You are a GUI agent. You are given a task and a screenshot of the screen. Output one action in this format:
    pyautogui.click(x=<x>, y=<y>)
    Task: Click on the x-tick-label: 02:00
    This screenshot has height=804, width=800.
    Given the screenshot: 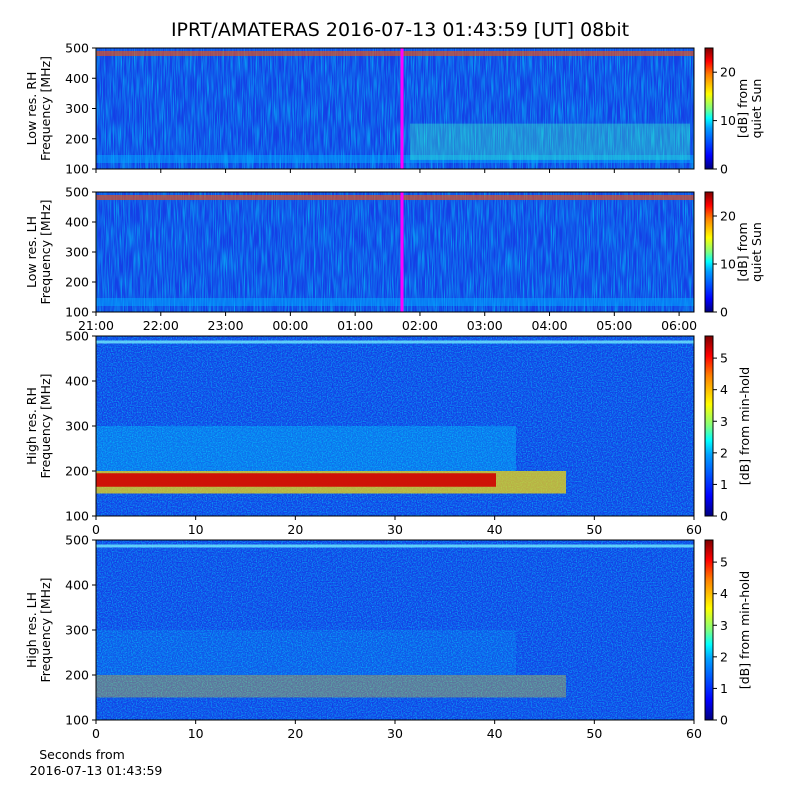 What is the action you would take?
    pyautogui.click(x=420, y=325)
    